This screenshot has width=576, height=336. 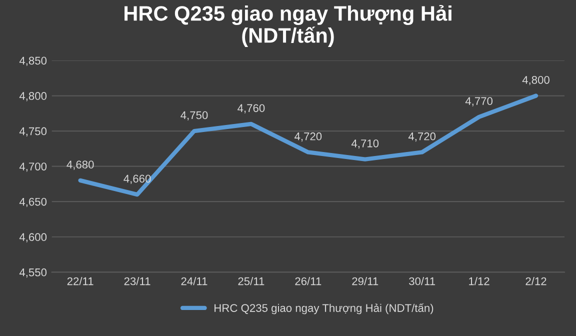 What do you see at coordinates (33, 203) in the screenshot?
I see `y-tick-label: 4,650` at bounding box center [33, 203].